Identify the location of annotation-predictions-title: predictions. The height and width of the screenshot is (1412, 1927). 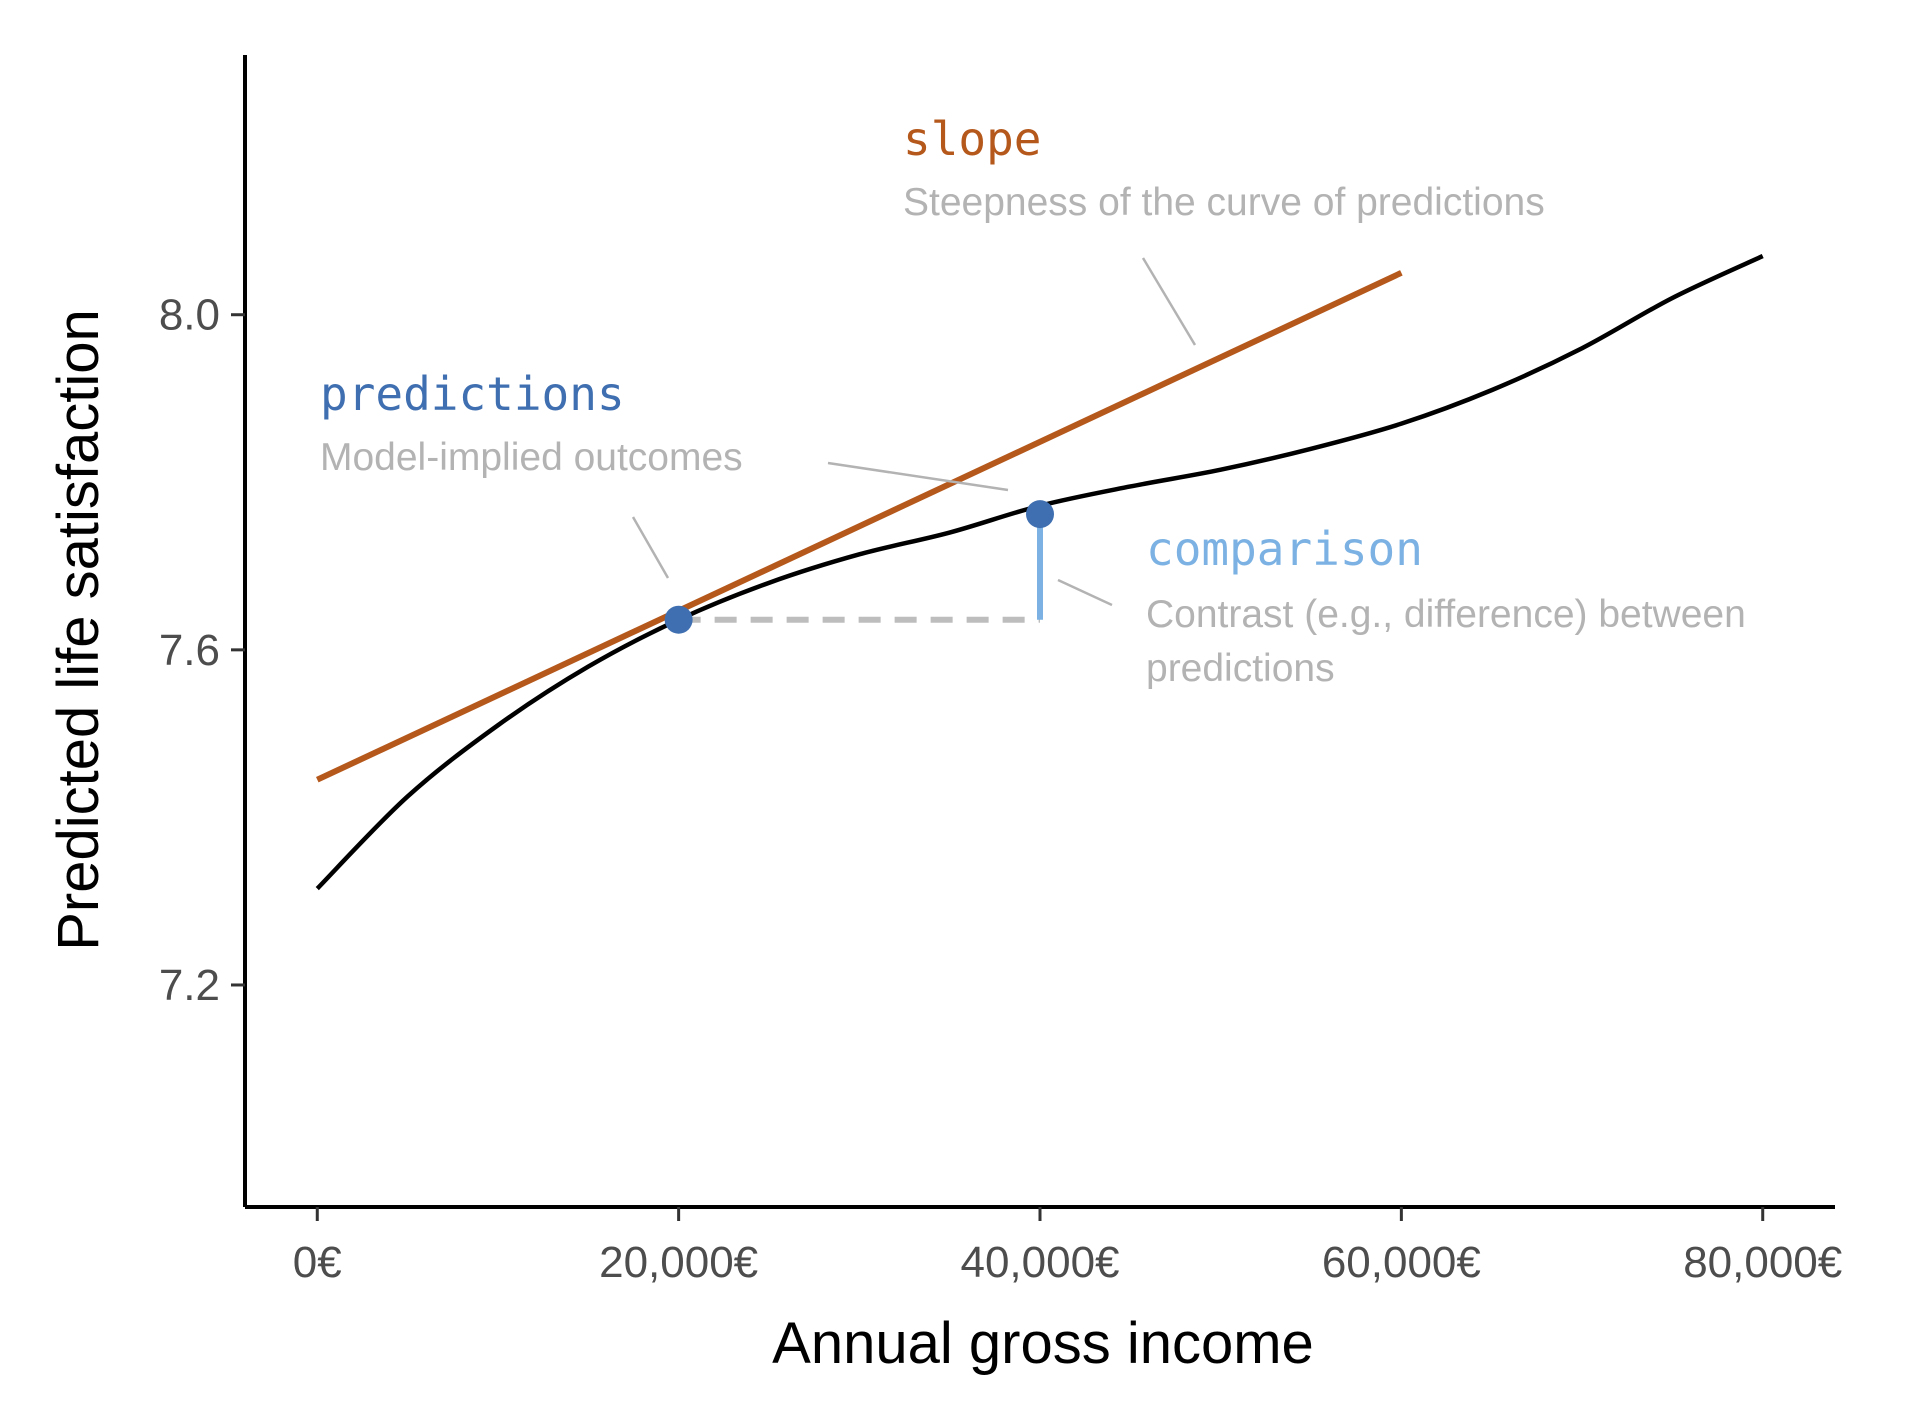
(472, 394).